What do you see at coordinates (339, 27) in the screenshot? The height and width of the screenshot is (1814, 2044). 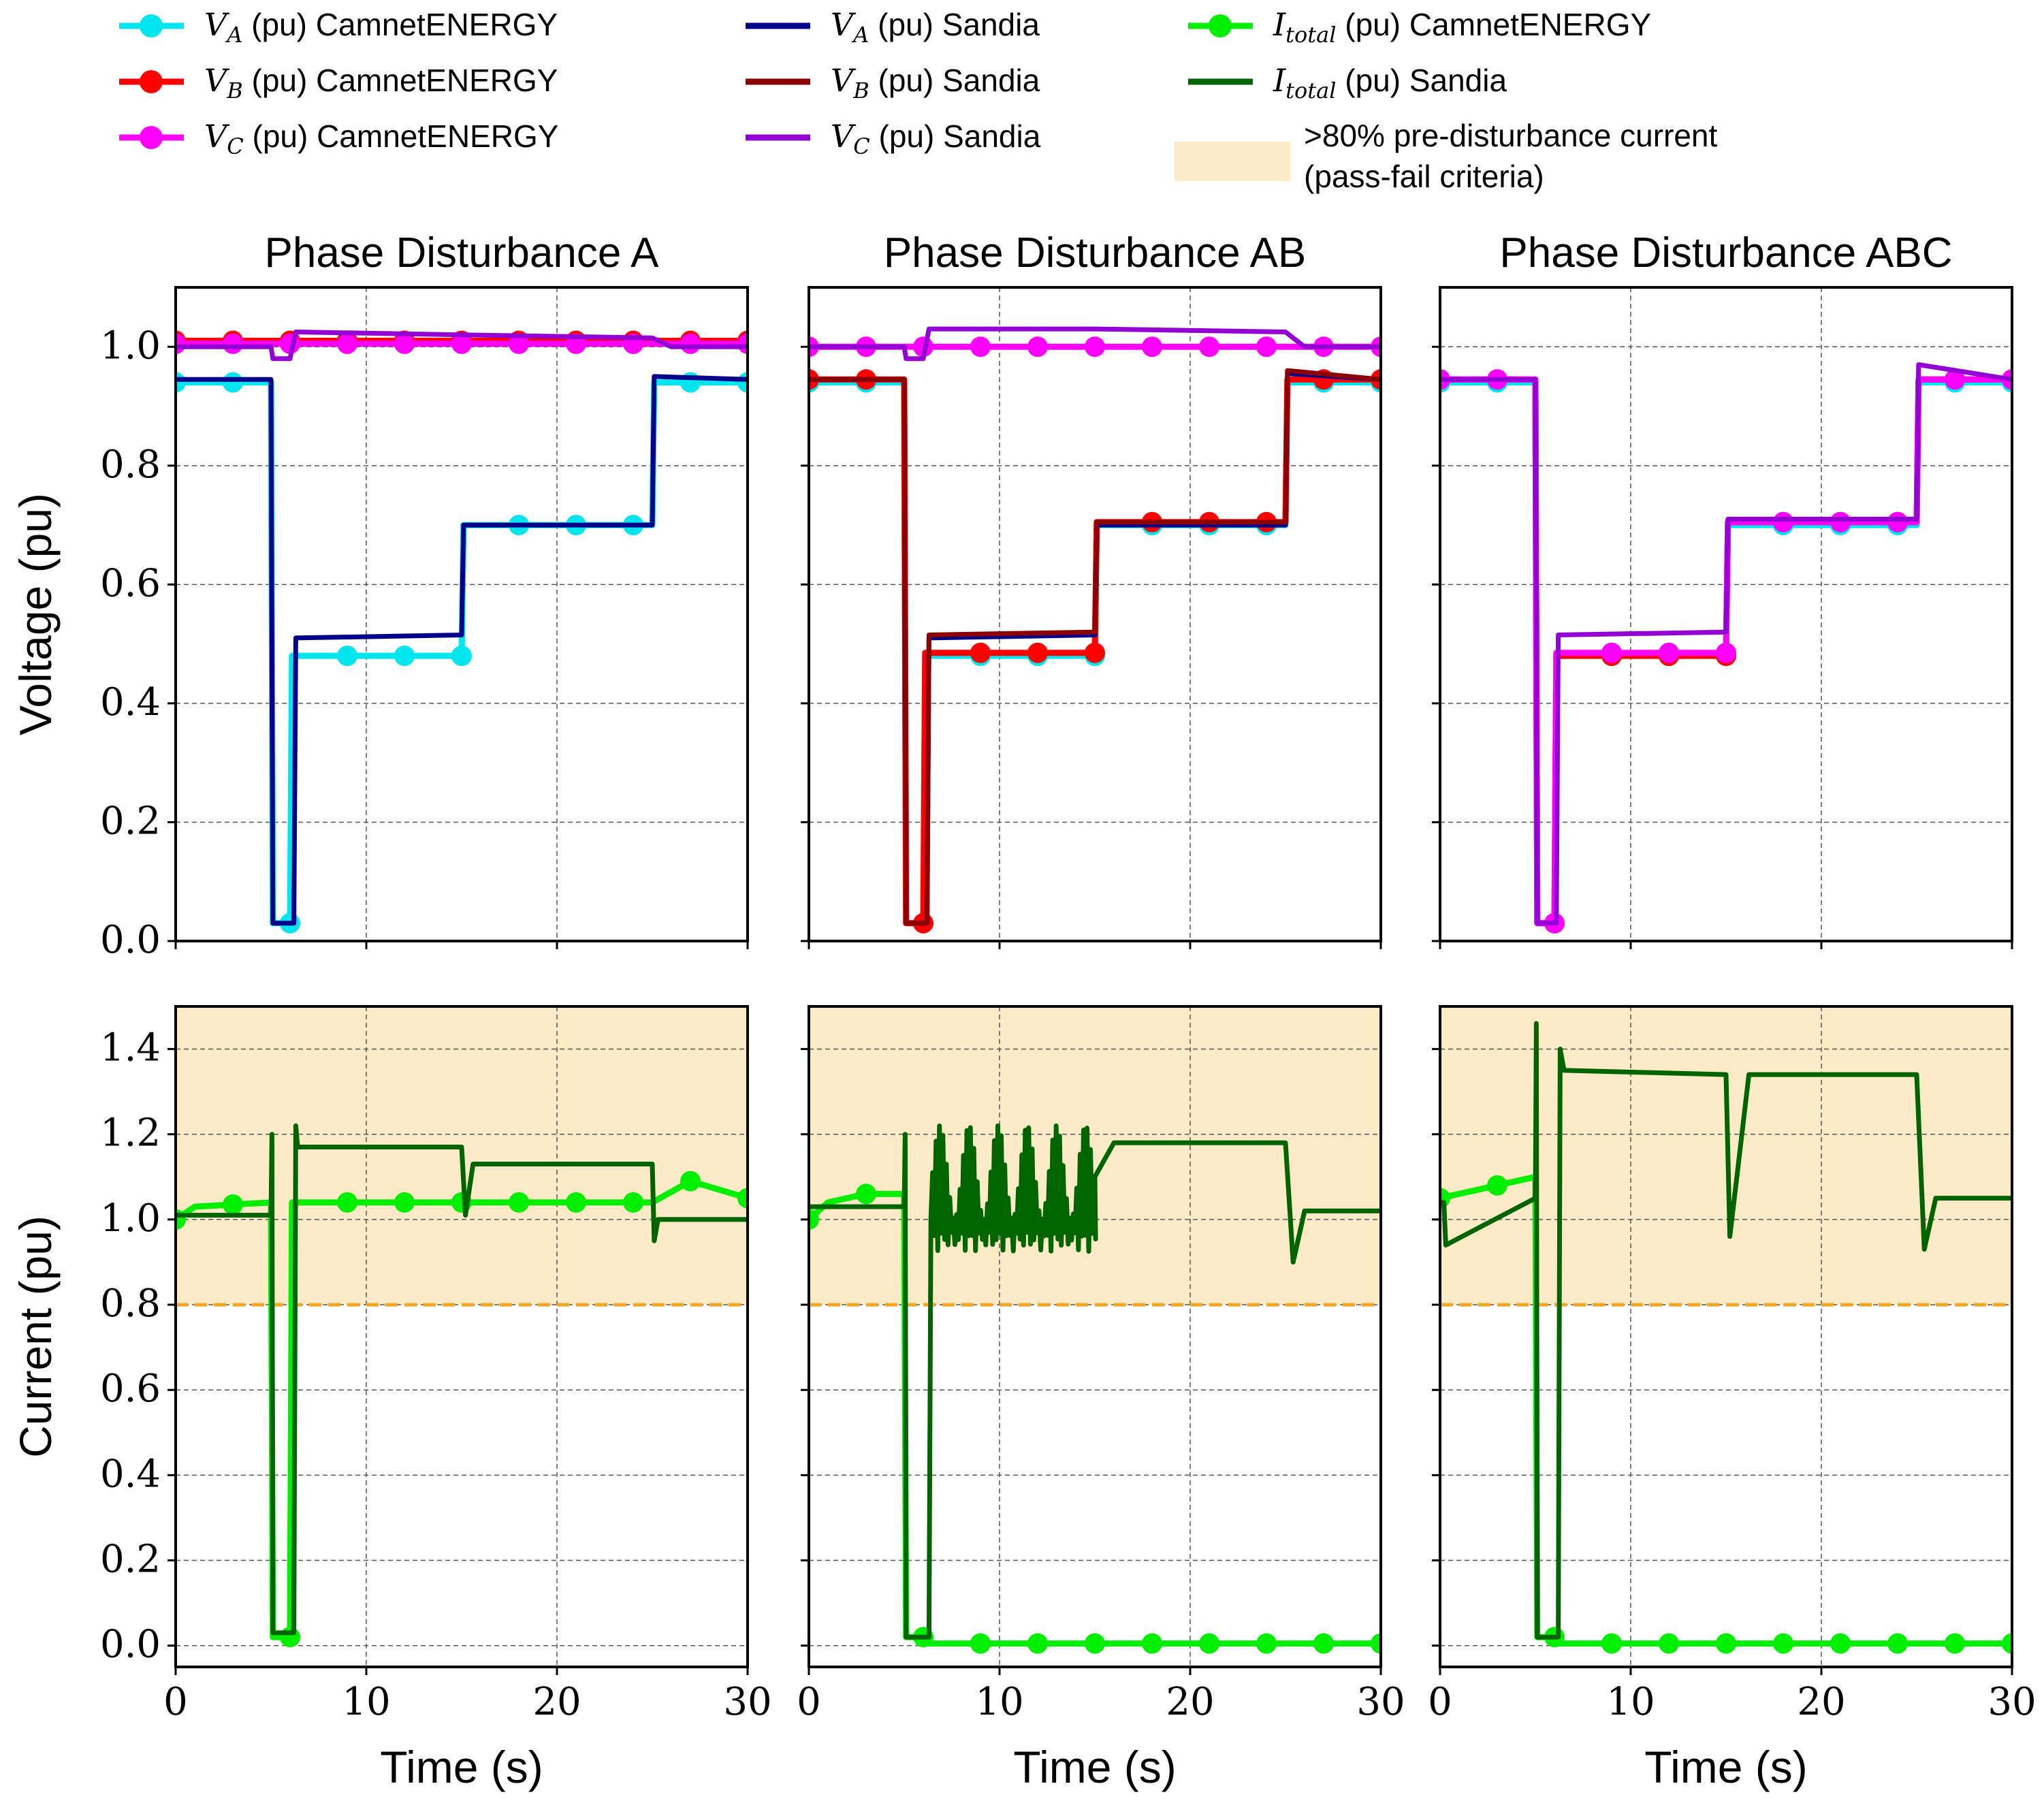 I see `legend-entry-VA-camnetenergy: VA (pu) CamnetENERGY` at bounding box center [339, 27].